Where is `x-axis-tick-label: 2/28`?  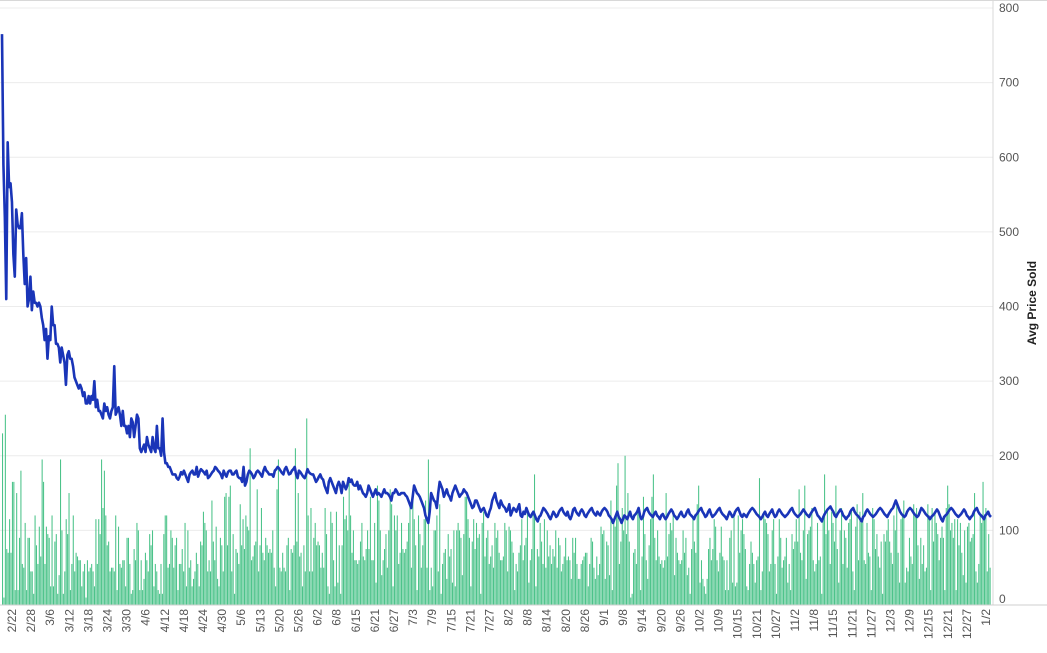 x-axis-tick-label: 2/28 is located at coordinates (31, 621).